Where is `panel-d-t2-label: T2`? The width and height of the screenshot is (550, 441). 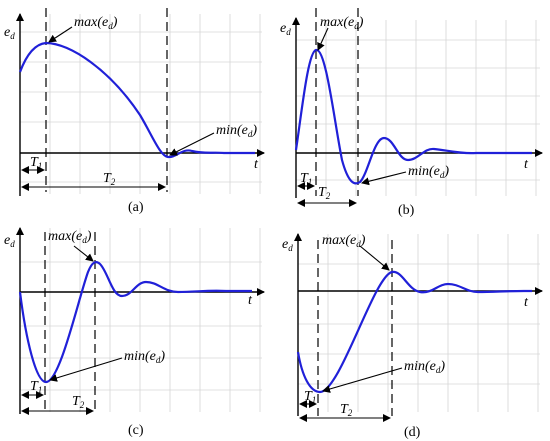
panel-d-t2-label: T2 is located at coordinates (346, 410).